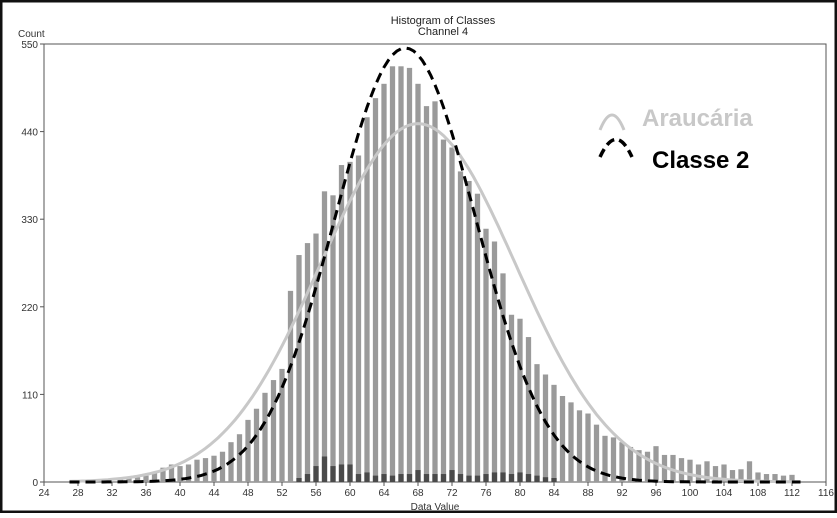  I want to click on y-tick-label: 330, so click(29, 220).